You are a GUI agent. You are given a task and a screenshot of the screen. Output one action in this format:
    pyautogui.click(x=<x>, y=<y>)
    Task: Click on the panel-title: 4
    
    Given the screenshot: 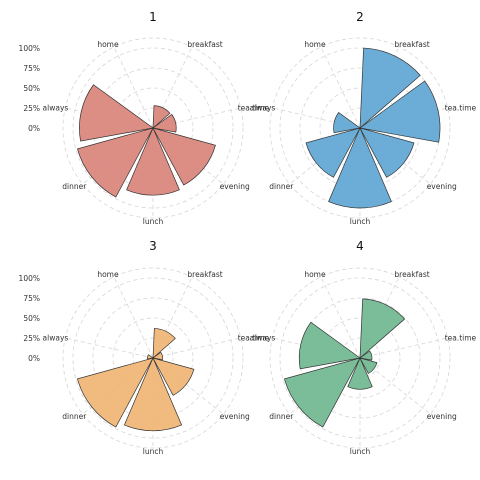 What is the action you would take?
    pyautogui.click(x=360, y=246)
    